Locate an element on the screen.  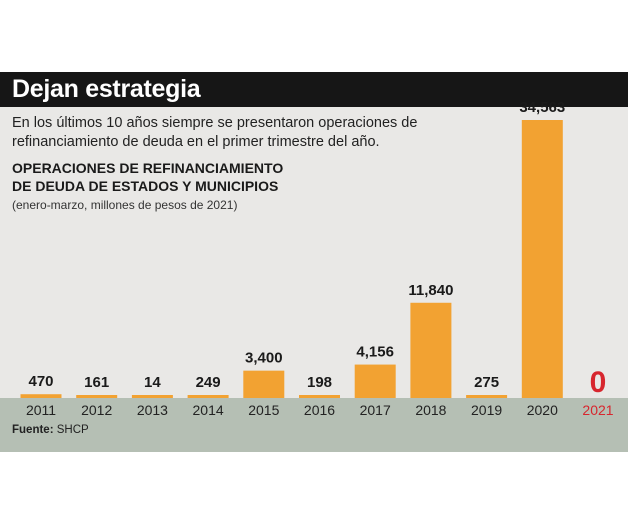
bar-2017 is located at coordinates (375, 381).